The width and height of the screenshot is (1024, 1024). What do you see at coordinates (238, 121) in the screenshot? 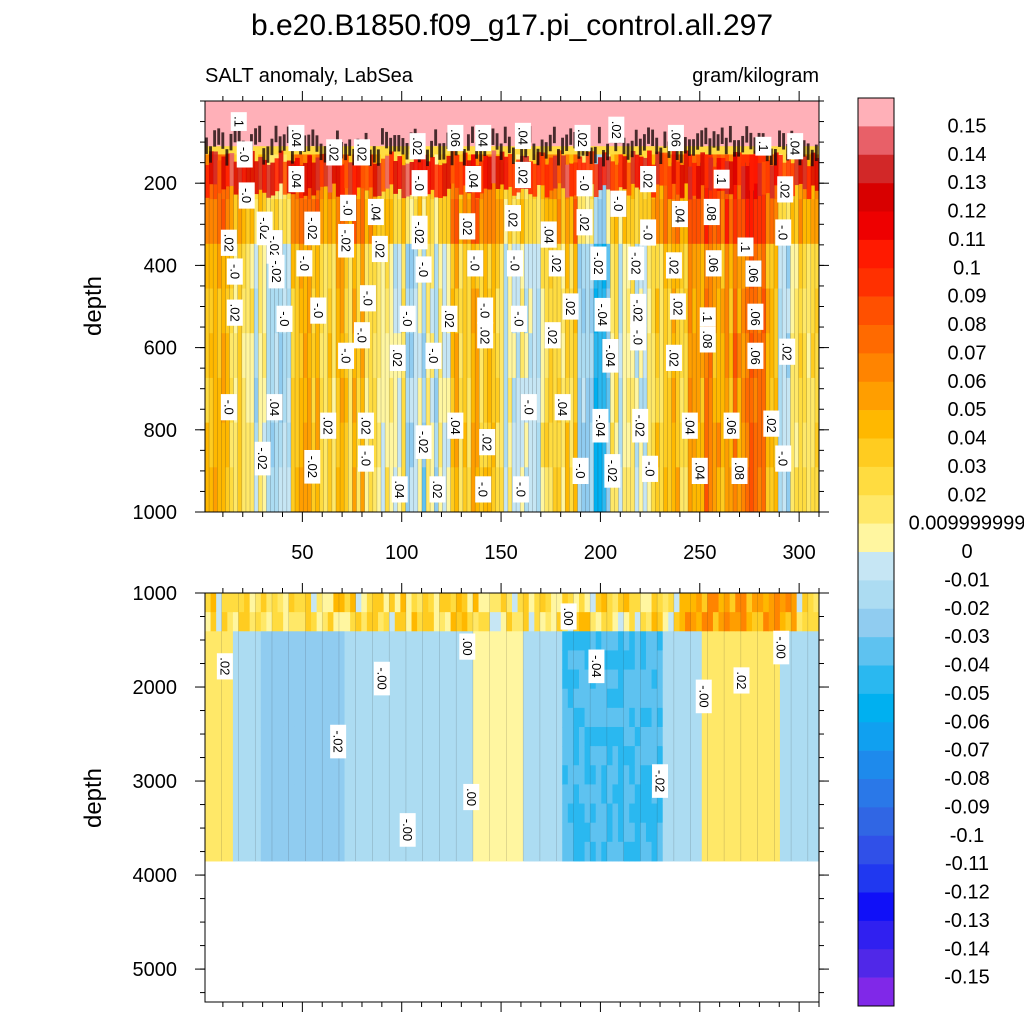
I see `contour-label-text: .1` at bounding box center [238, 121].